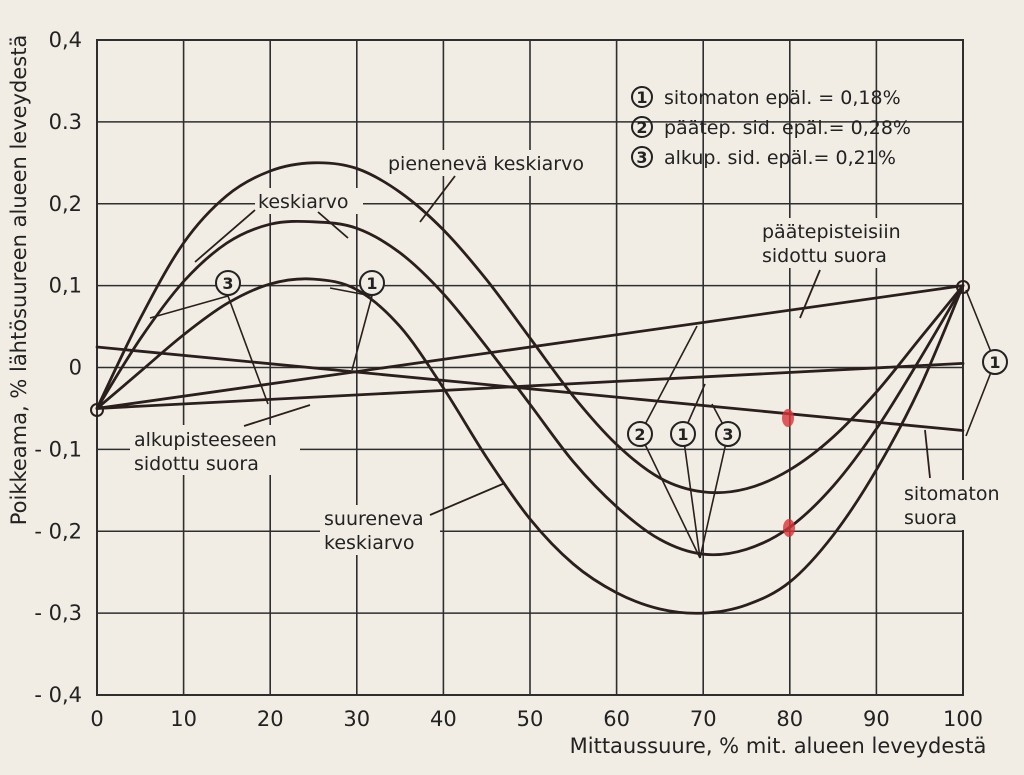 The image size is (1024, 775). I want to click on callout-num-2: 2, so click(639, 434).